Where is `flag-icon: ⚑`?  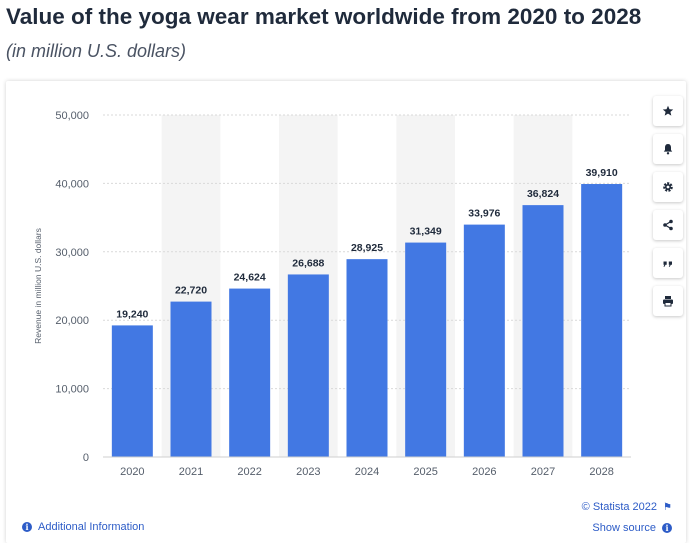 flag-icon: ⚑ is located at coordinates (667, 507).